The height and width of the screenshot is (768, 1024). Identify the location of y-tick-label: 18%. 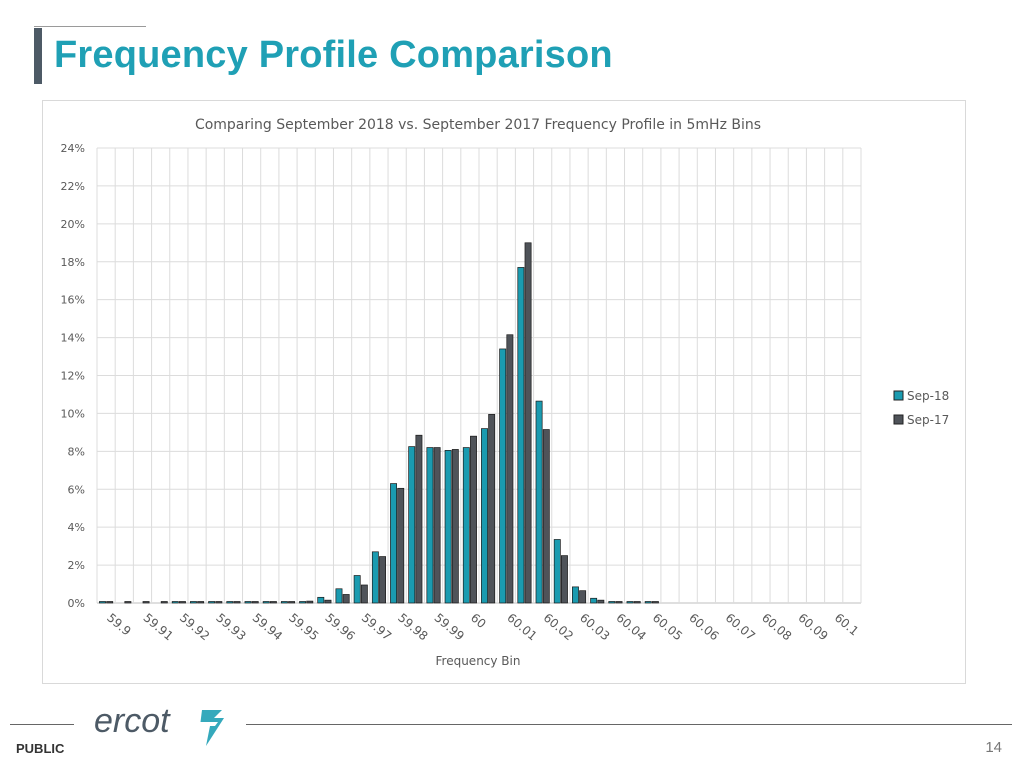
(73, 262).